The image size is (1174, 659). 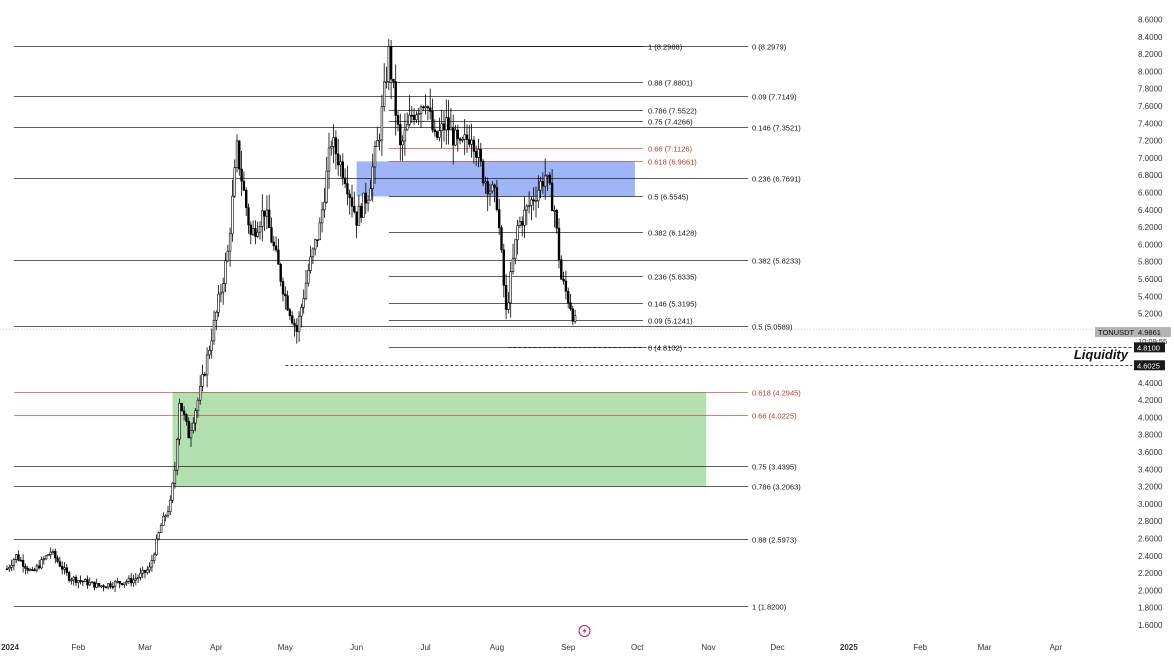 What do you see at coordinates (10, 647) in the screenshot?
I see `time-tick-label: 2024` at bounding box center [10, 647].